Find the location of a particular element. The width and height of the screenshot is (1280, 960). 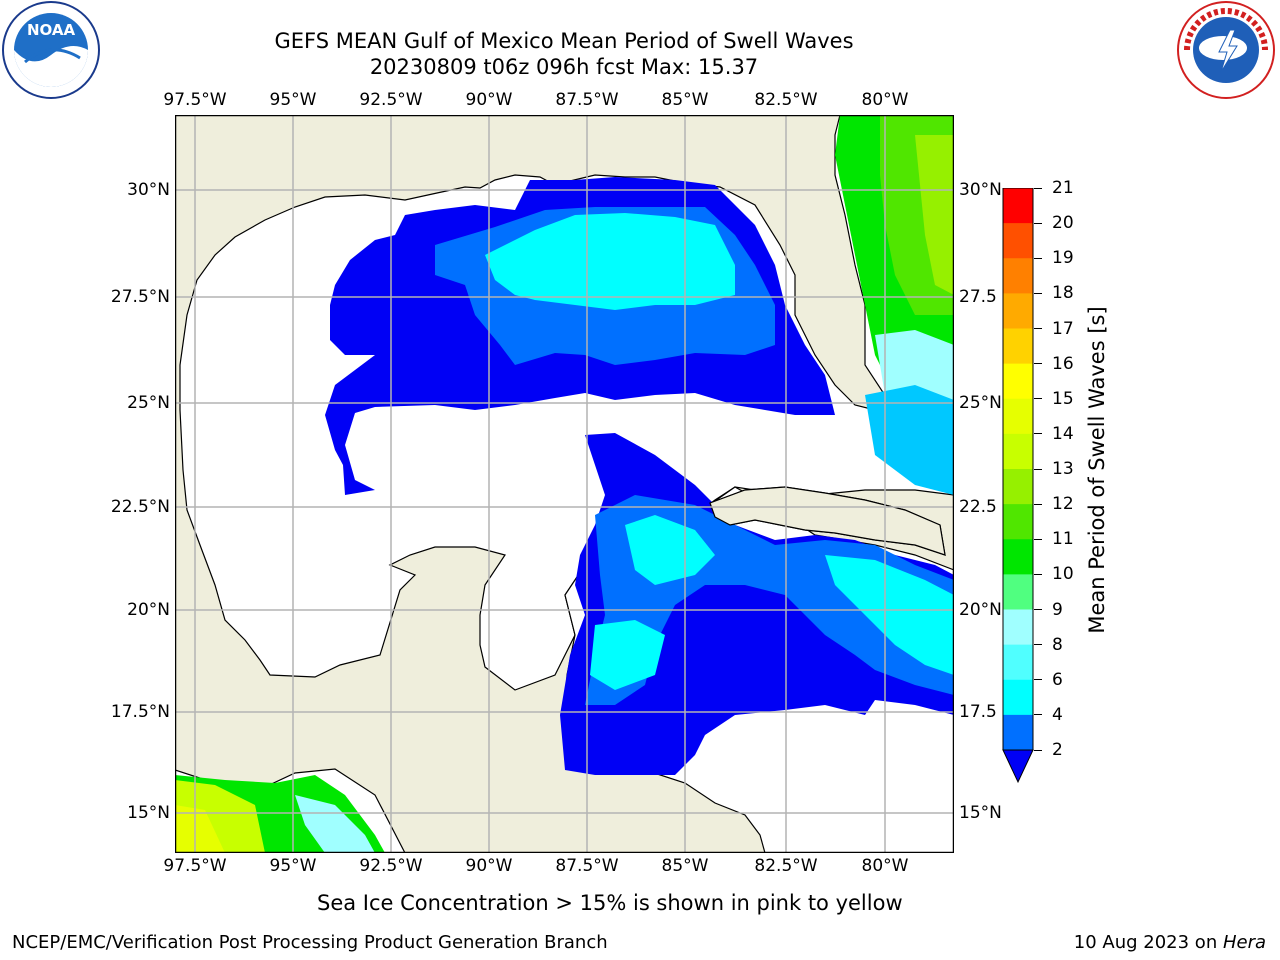

colorbar-tick-label: 12 is located at coordinates (1063, 504).